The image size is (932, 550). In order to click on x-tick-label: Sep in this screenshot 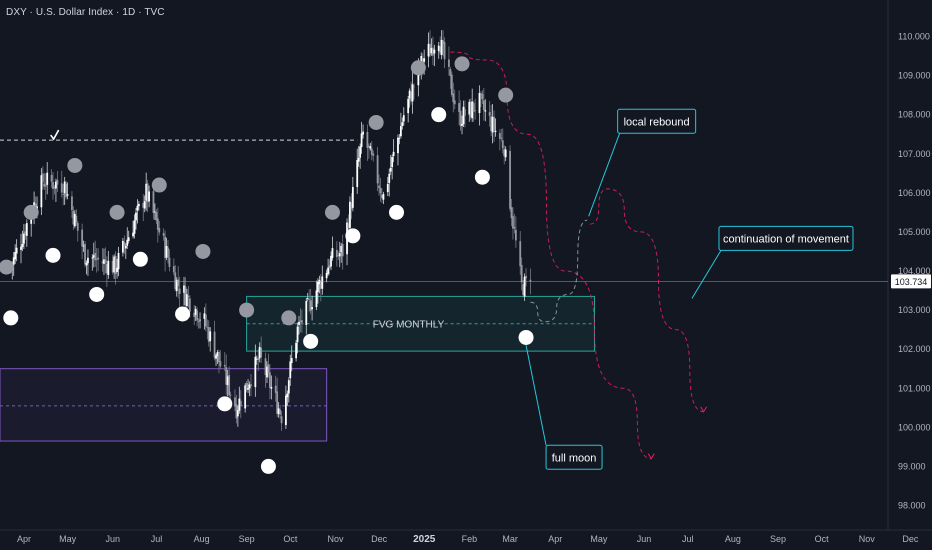, I will do `click(778, 539)`.